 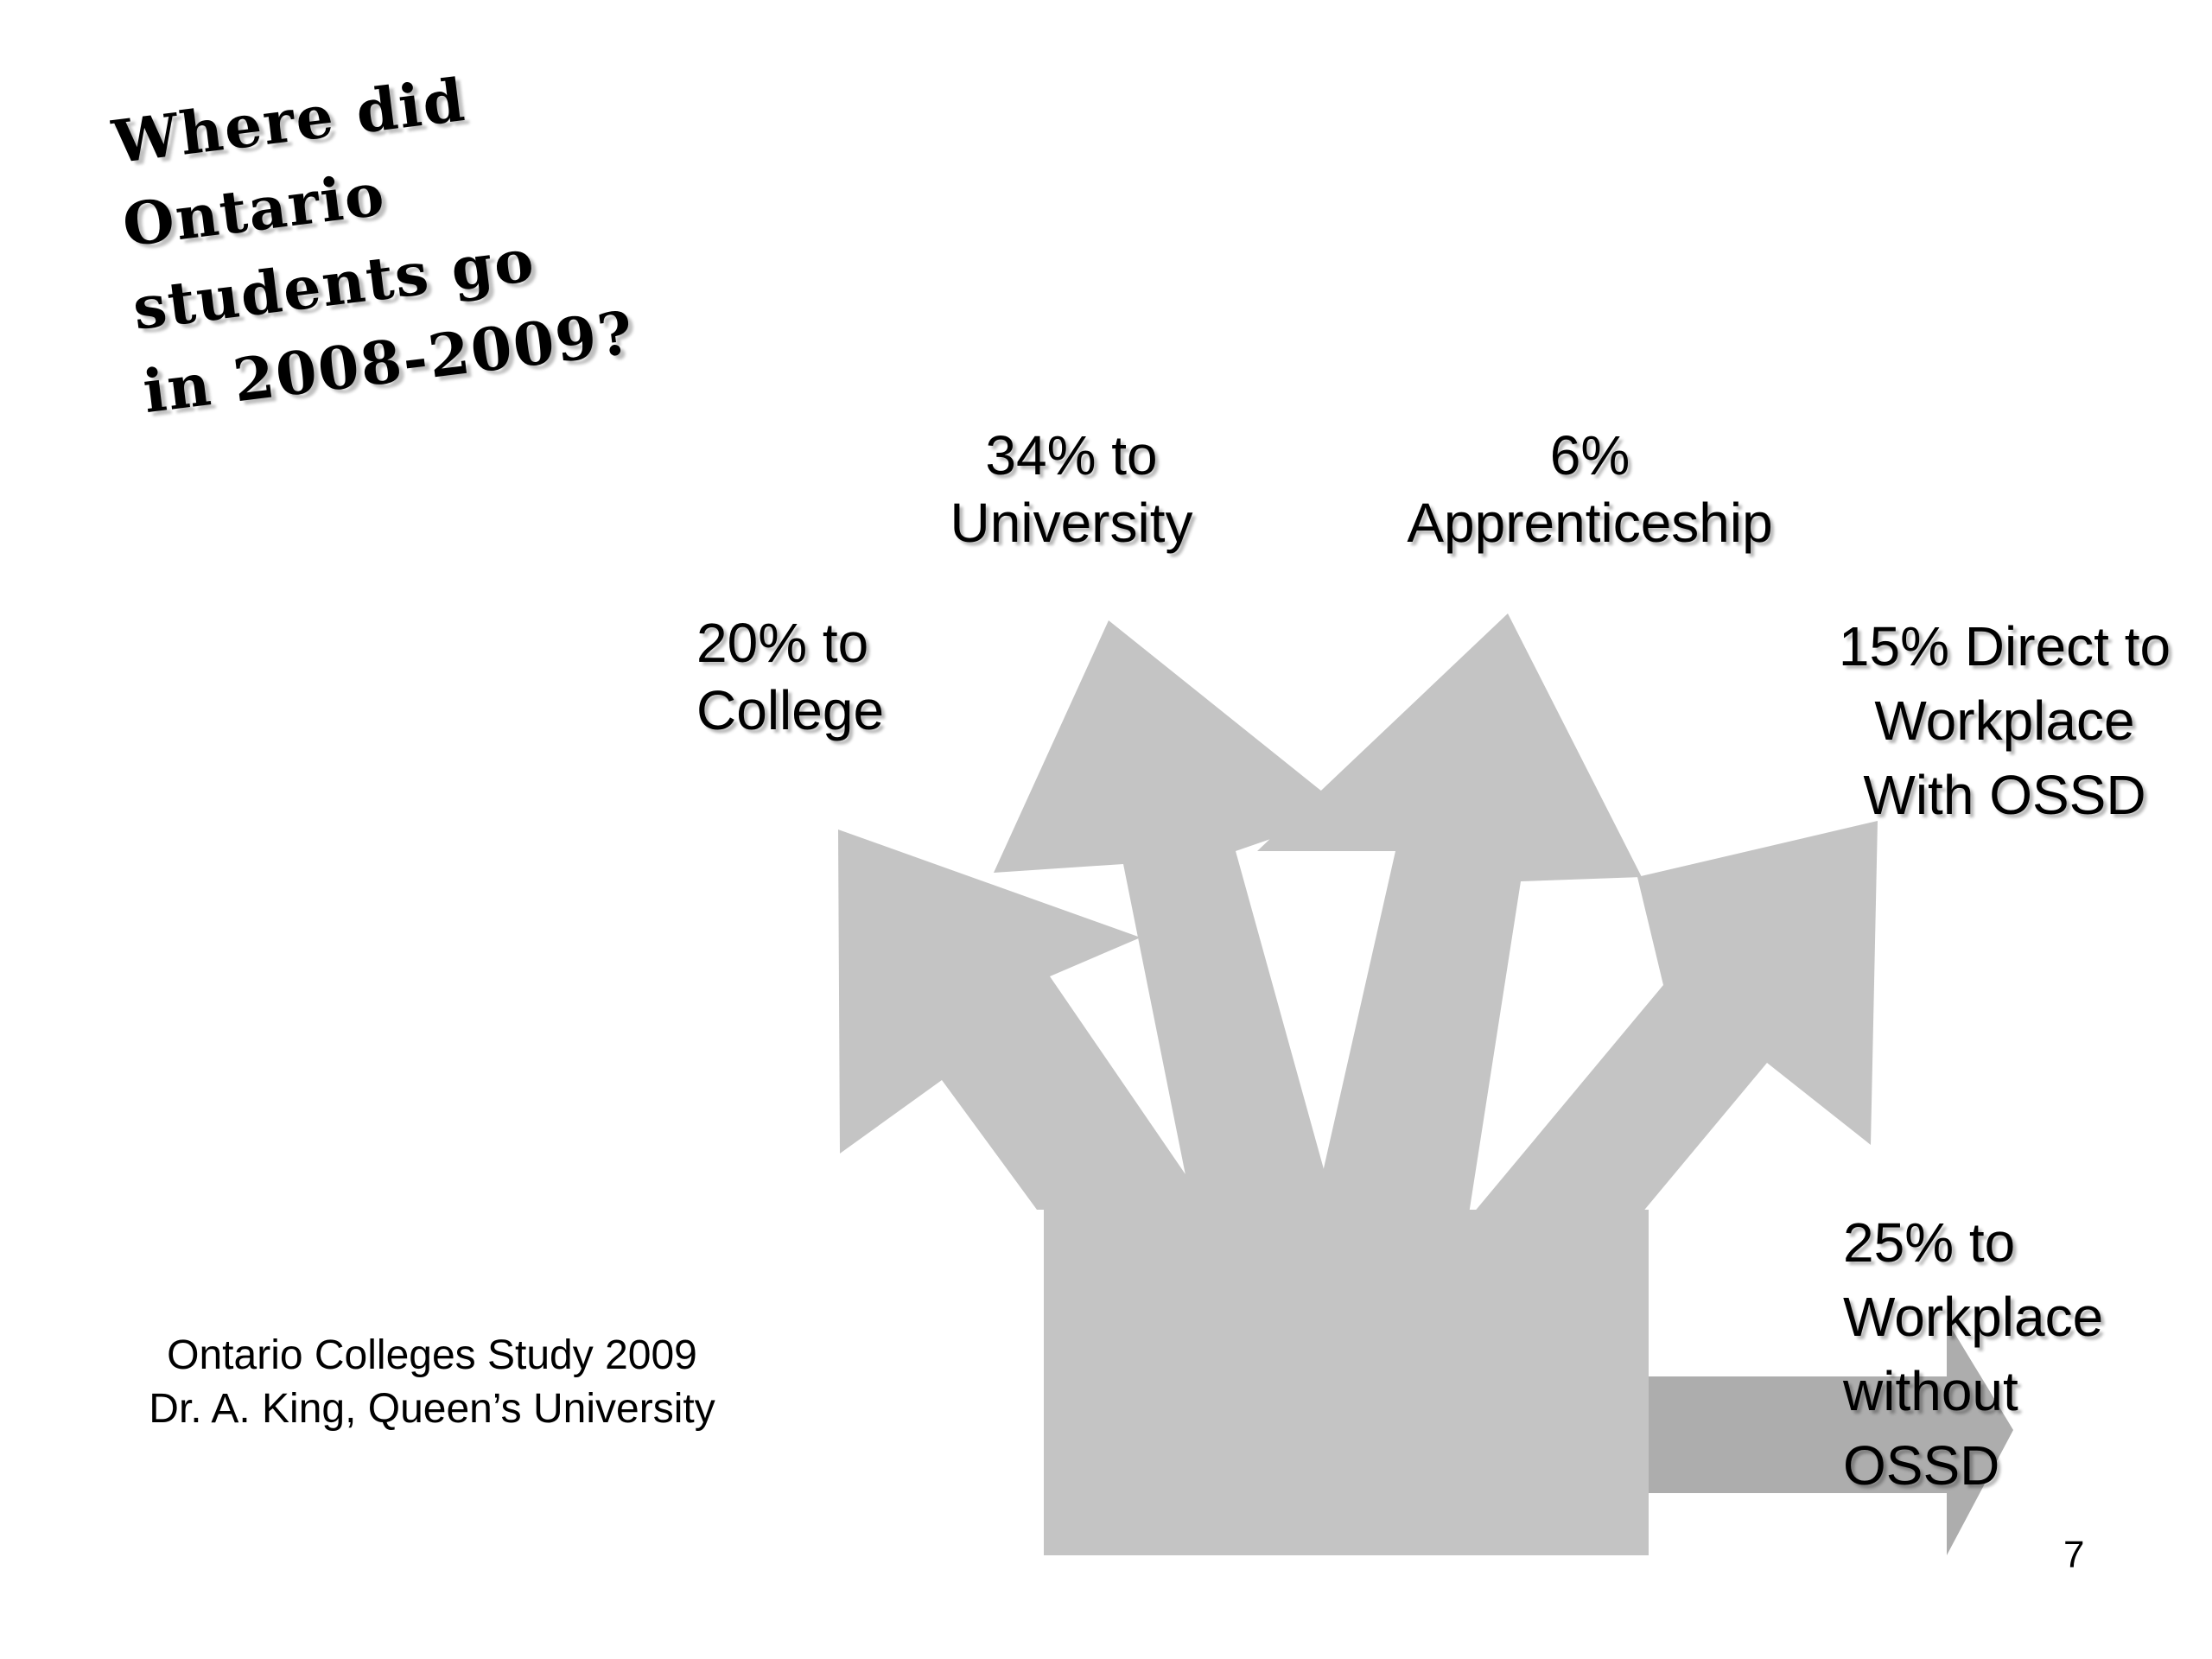 I want to click on label-line: 34% to, so click(x=1071, y=455).